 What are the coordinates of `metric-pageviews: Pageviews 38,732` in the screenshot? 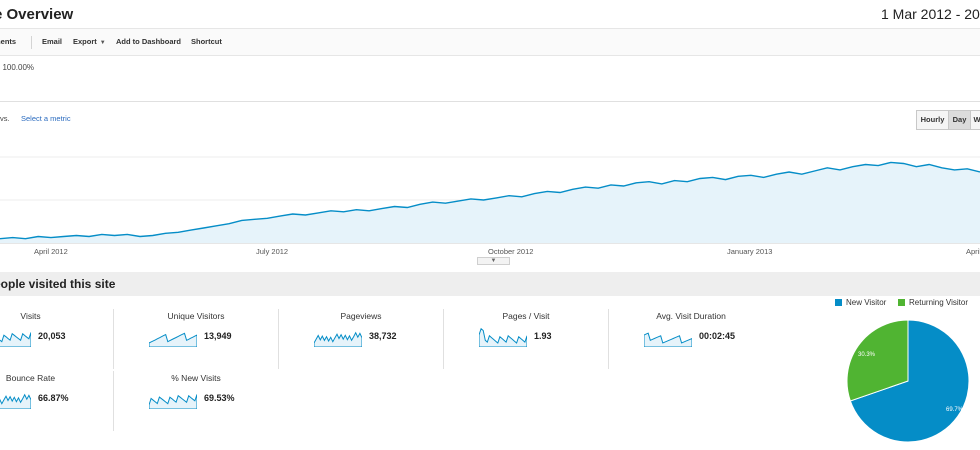 It's located at (360, 339).